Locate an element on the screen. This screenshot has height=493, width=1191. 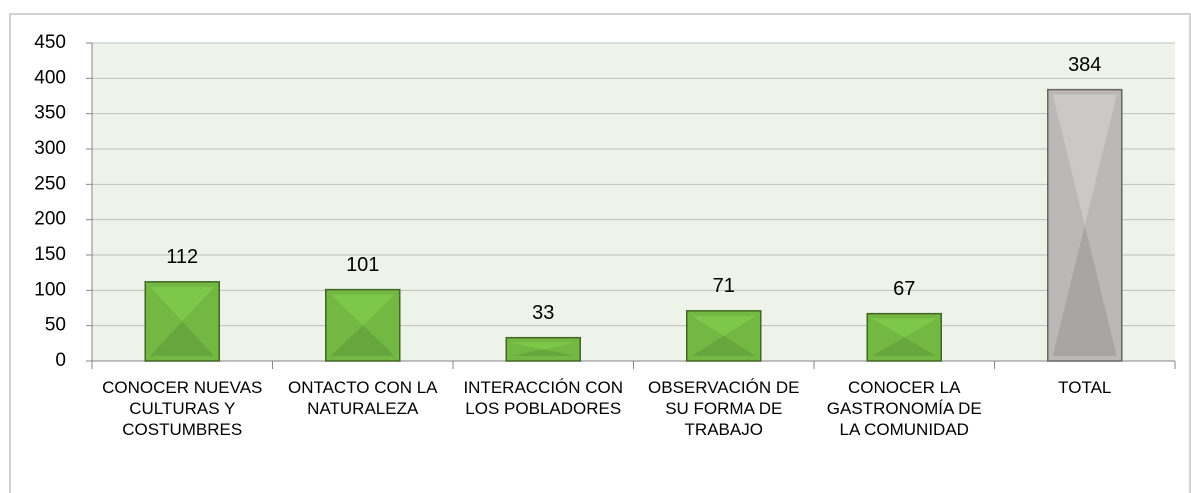
y-tick-label: 300 is located at coordinates (50, 148).